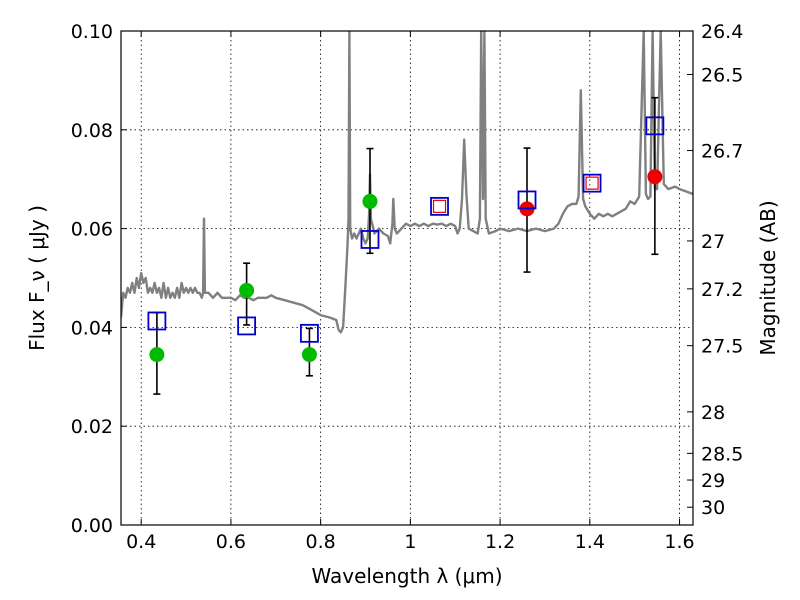 This screenshot has height=600, width=800. Describe the element at coordinates (722, 454) in the screenshot. I see `right-tick-label: 28.5` at that location.